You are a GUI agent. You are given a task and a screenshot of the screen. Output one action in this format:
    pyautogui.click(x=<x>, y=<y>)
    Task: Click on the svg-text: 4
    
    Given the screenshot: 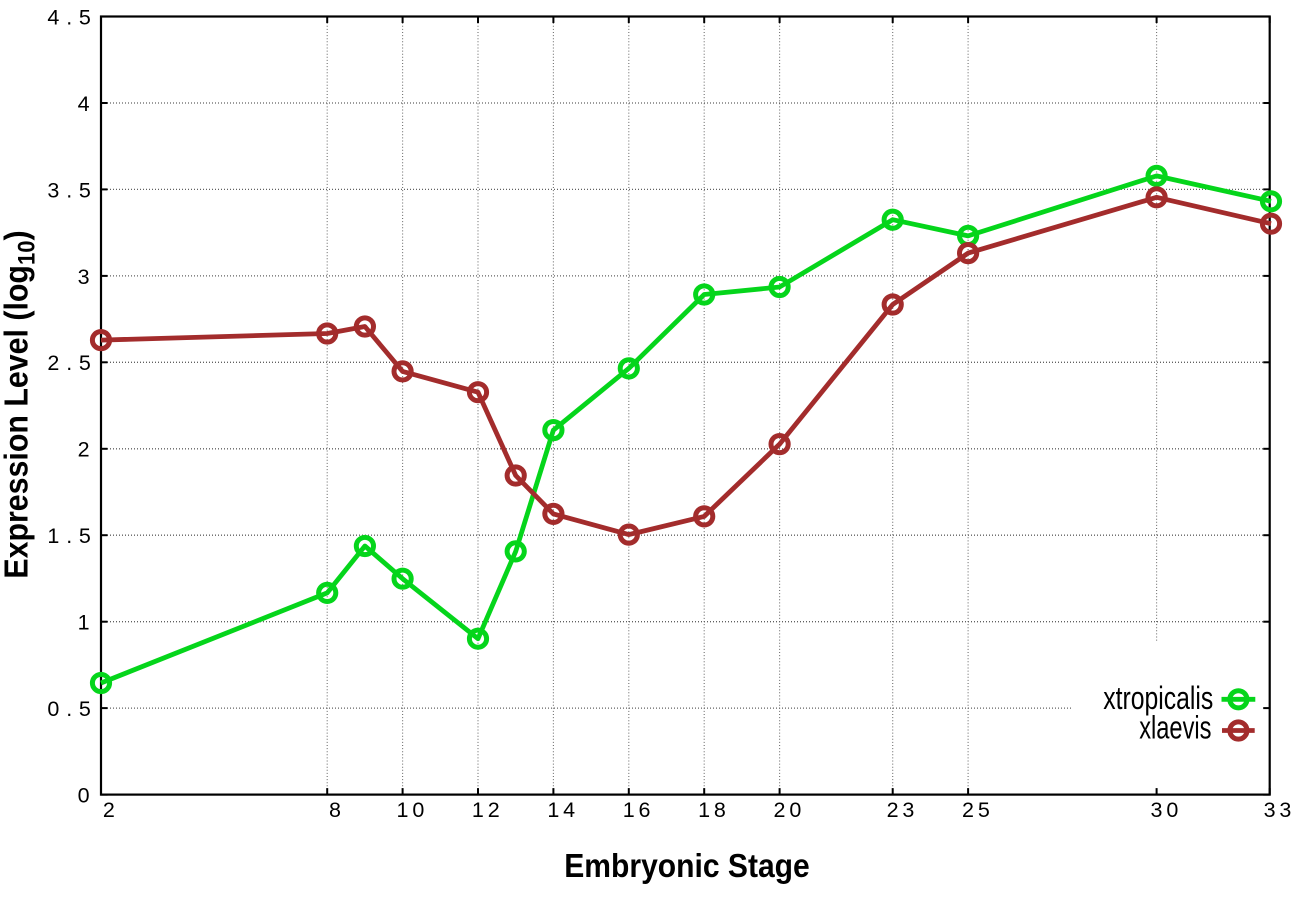 What is the action you would take?
    pyautogui.click(x=84, y=104)
    